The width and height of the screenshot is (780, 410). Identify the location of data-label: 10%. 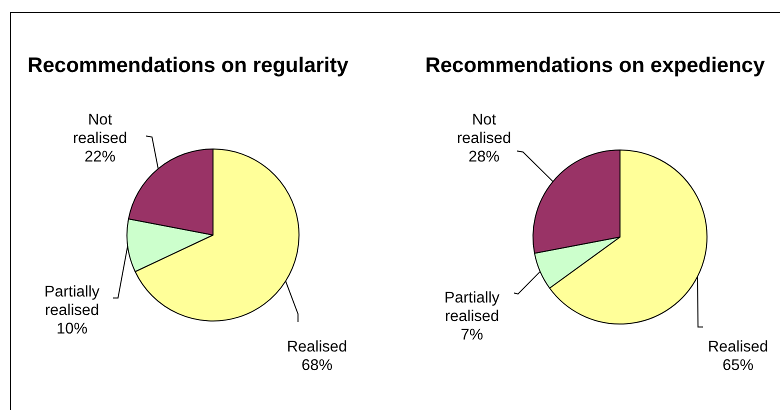
(72, 329).